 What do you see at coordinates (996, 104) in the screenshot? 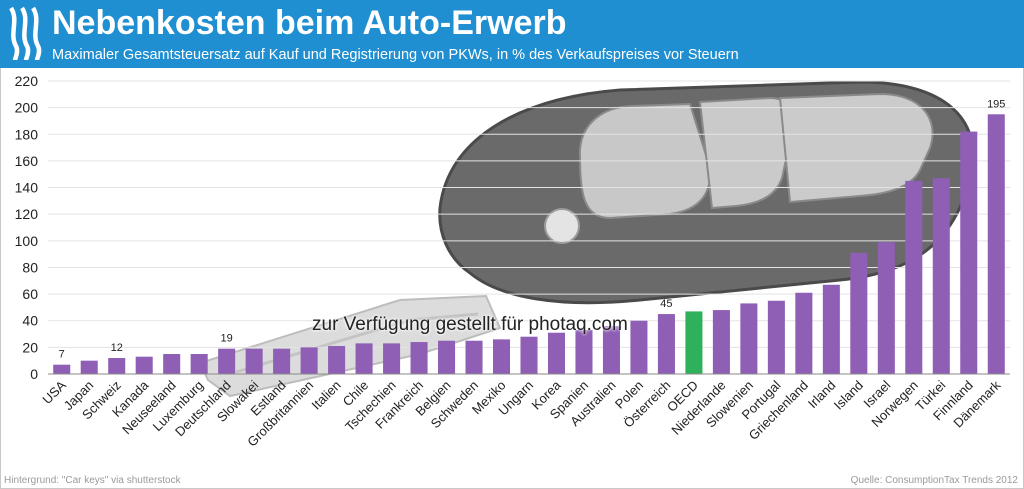
I see `data-label: 195` at bounding box center [996, 104].